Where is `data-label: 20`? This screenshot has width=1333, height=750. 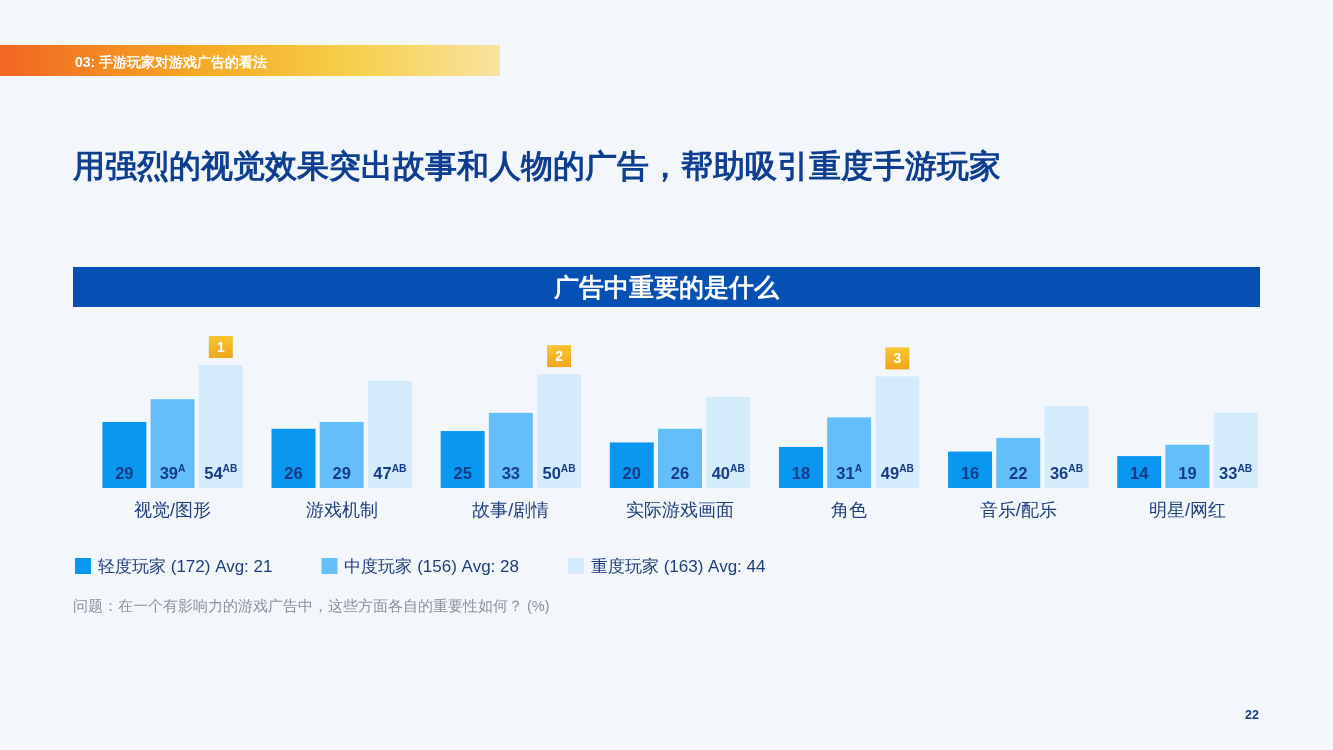
data-label: 20 is located at coordinates (631, 473).